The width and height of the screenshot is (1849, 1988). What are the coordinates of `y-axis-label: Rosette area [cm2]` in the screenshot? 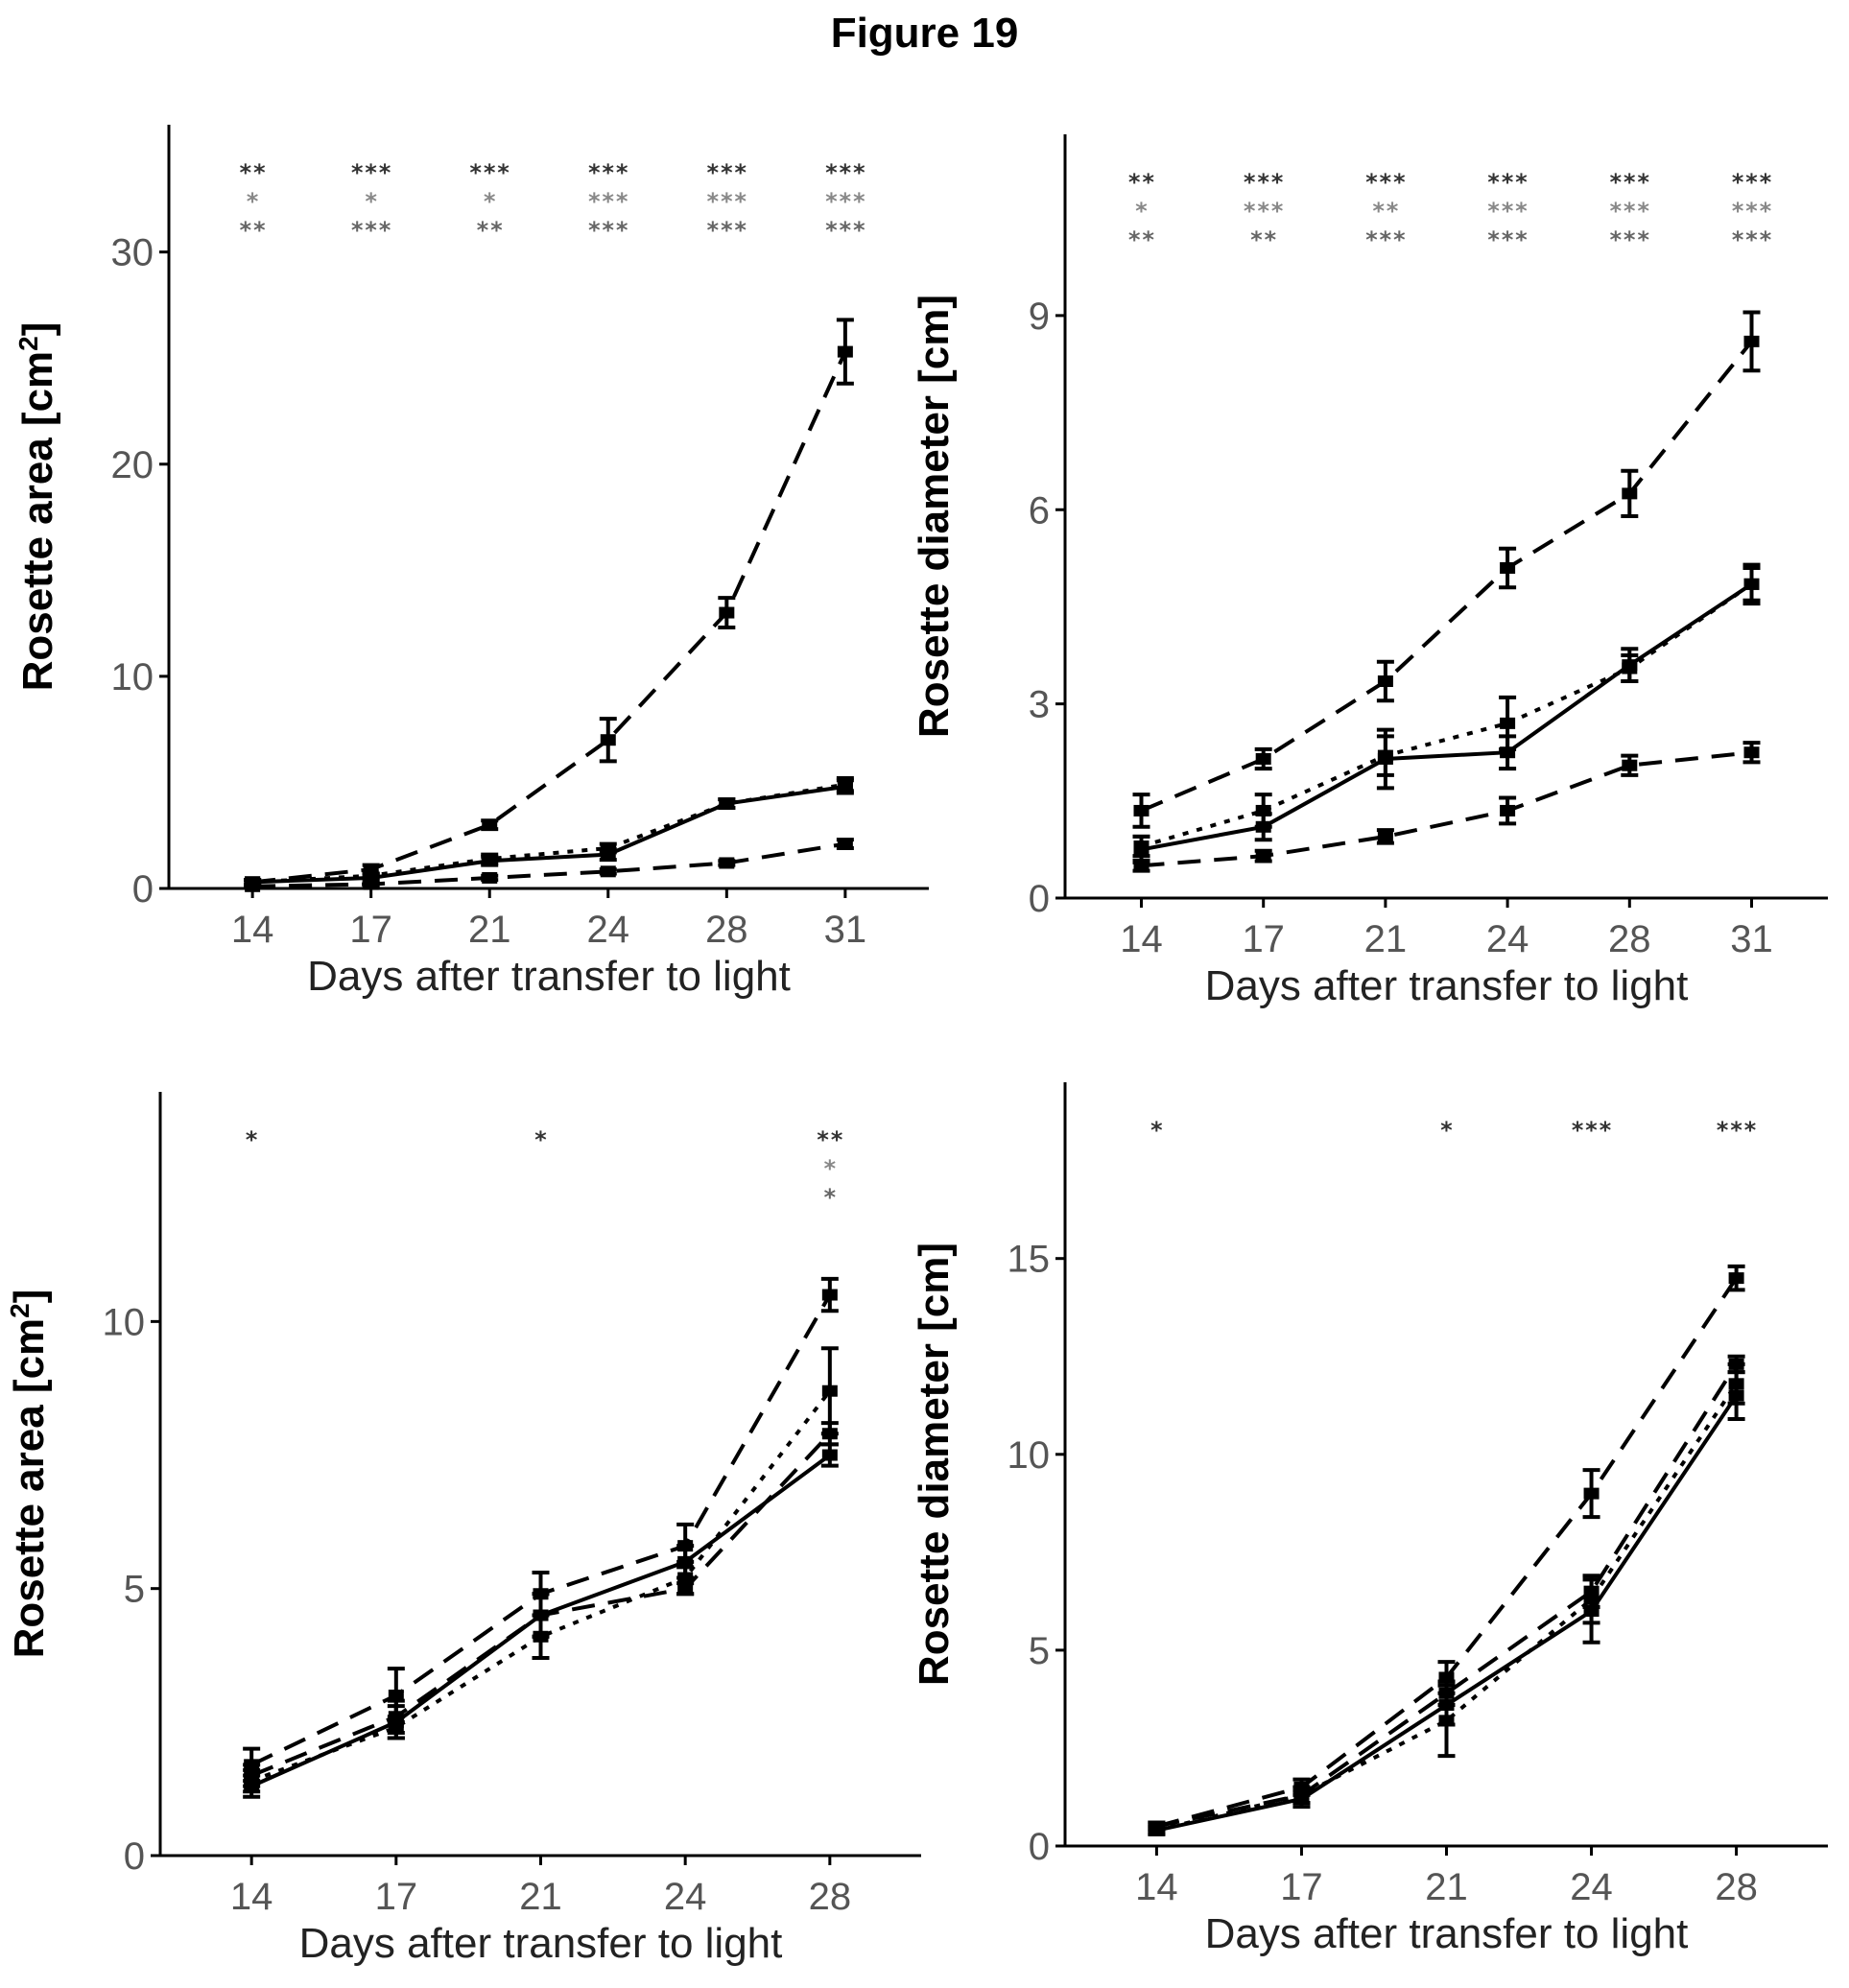 It's located at (29, 1474).